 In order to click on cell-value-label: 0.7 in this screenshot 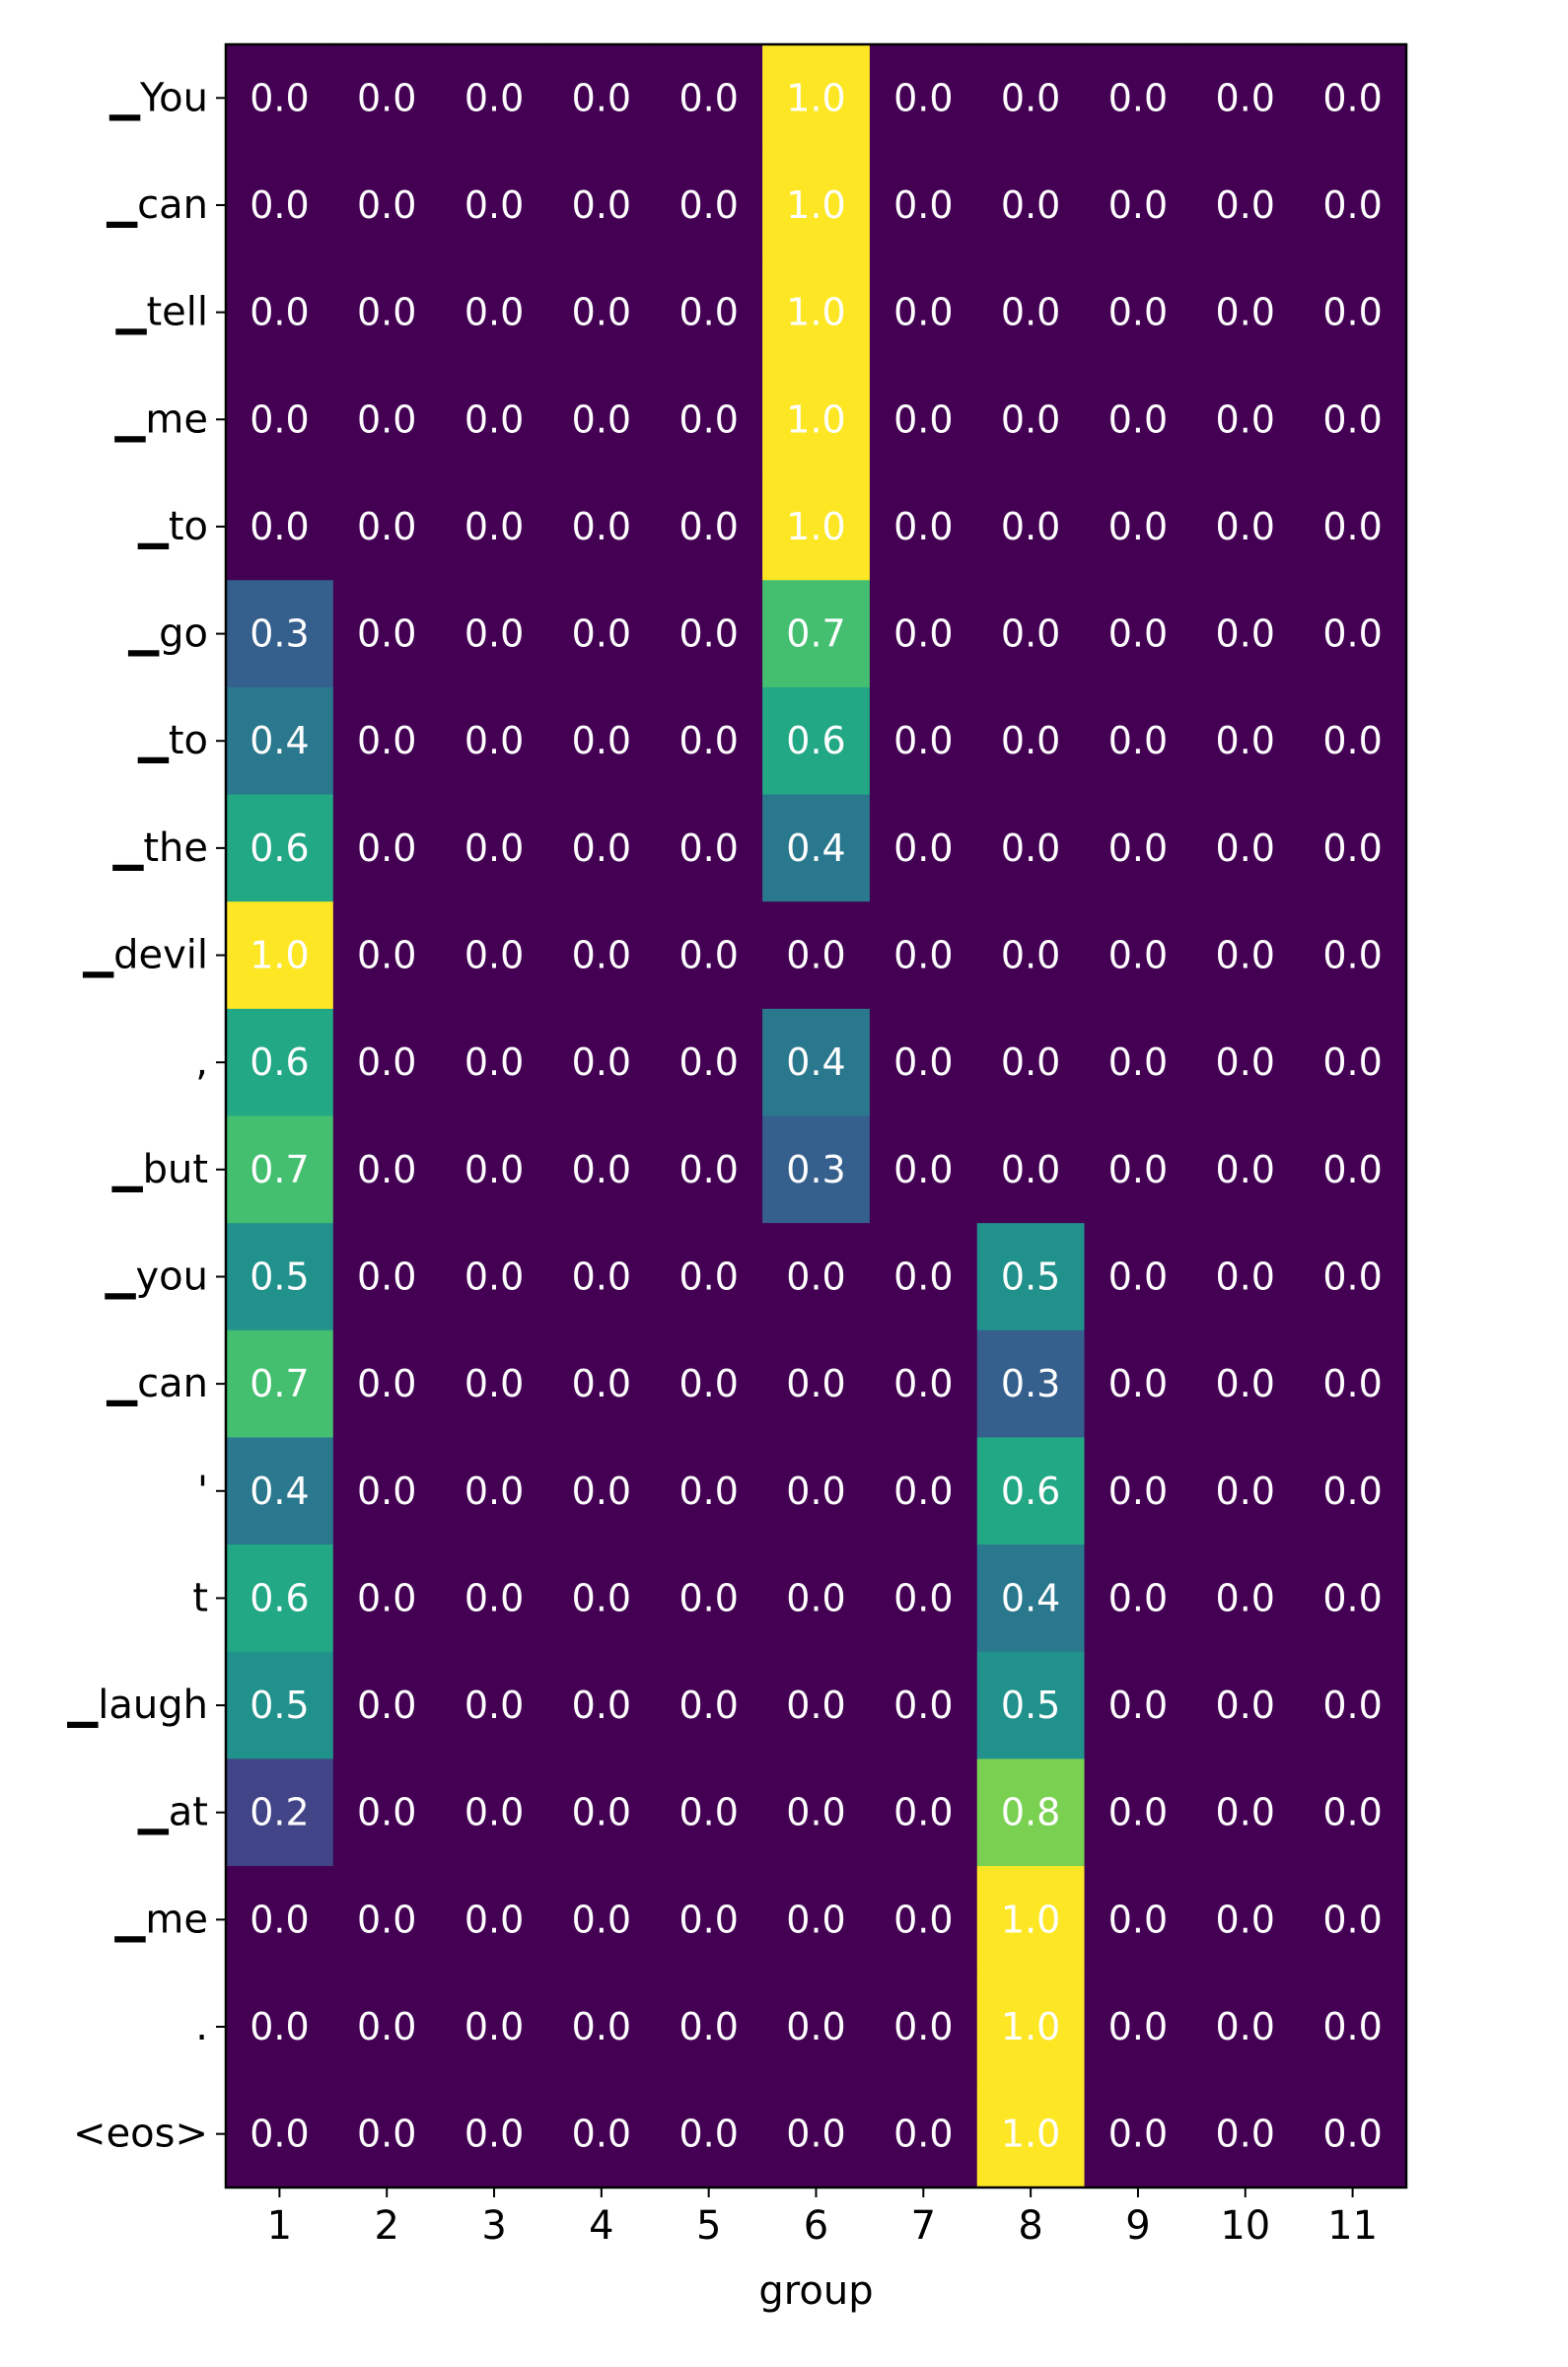, I will do `click(279, 1383)`.